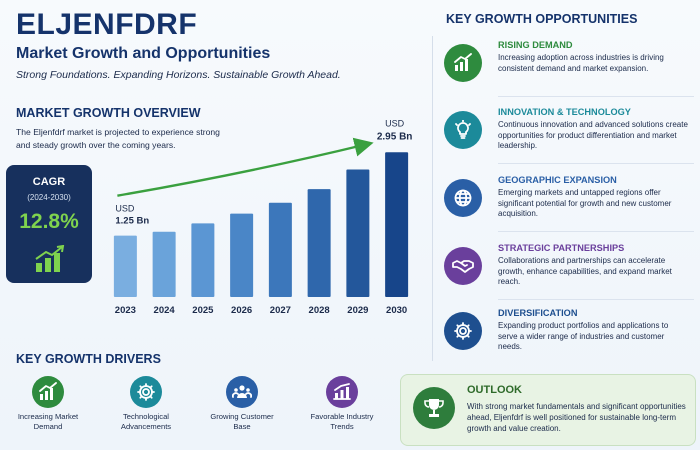 This screenshot has width=700, height=450. I want to click on cagr-value: 12.8%, so click(49, 221).